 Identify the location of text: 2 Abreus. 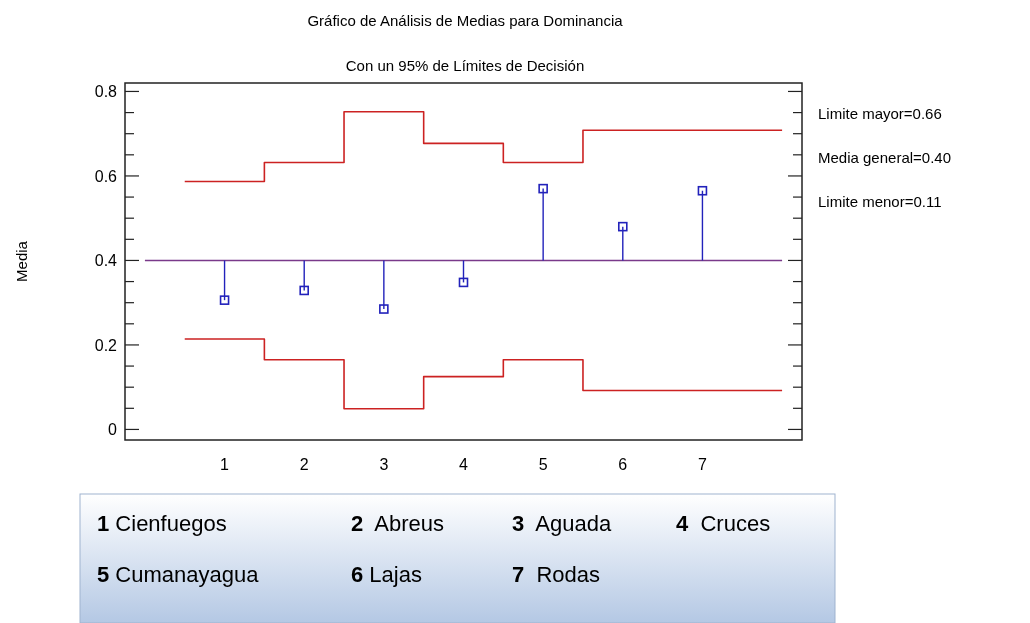
(397, 523).